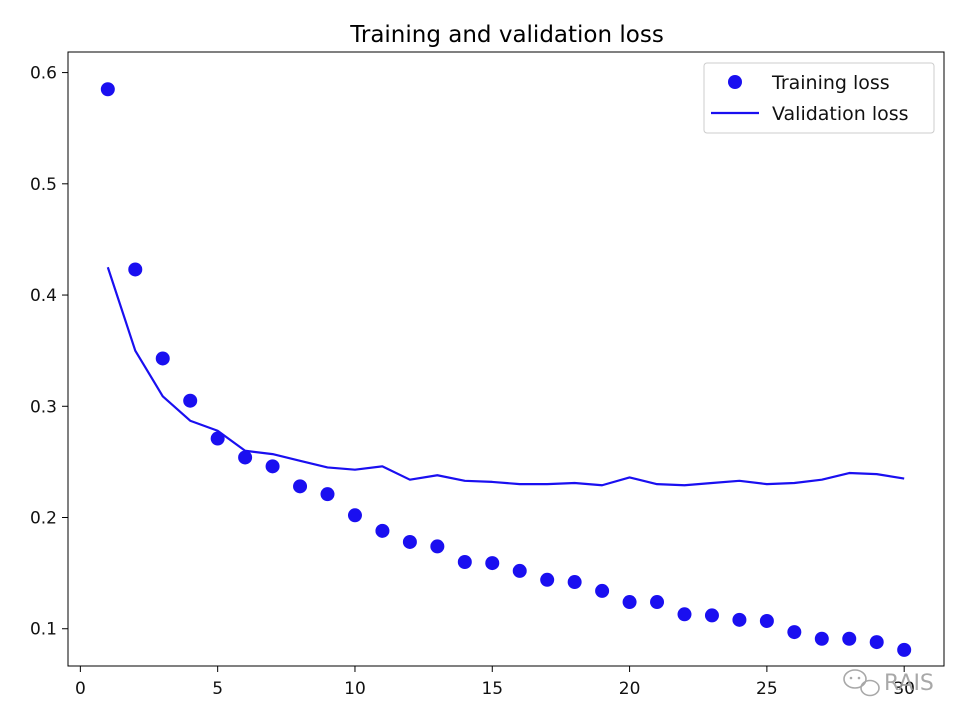  I want to click on legend-training-label: Training loss, so click(830, 83).